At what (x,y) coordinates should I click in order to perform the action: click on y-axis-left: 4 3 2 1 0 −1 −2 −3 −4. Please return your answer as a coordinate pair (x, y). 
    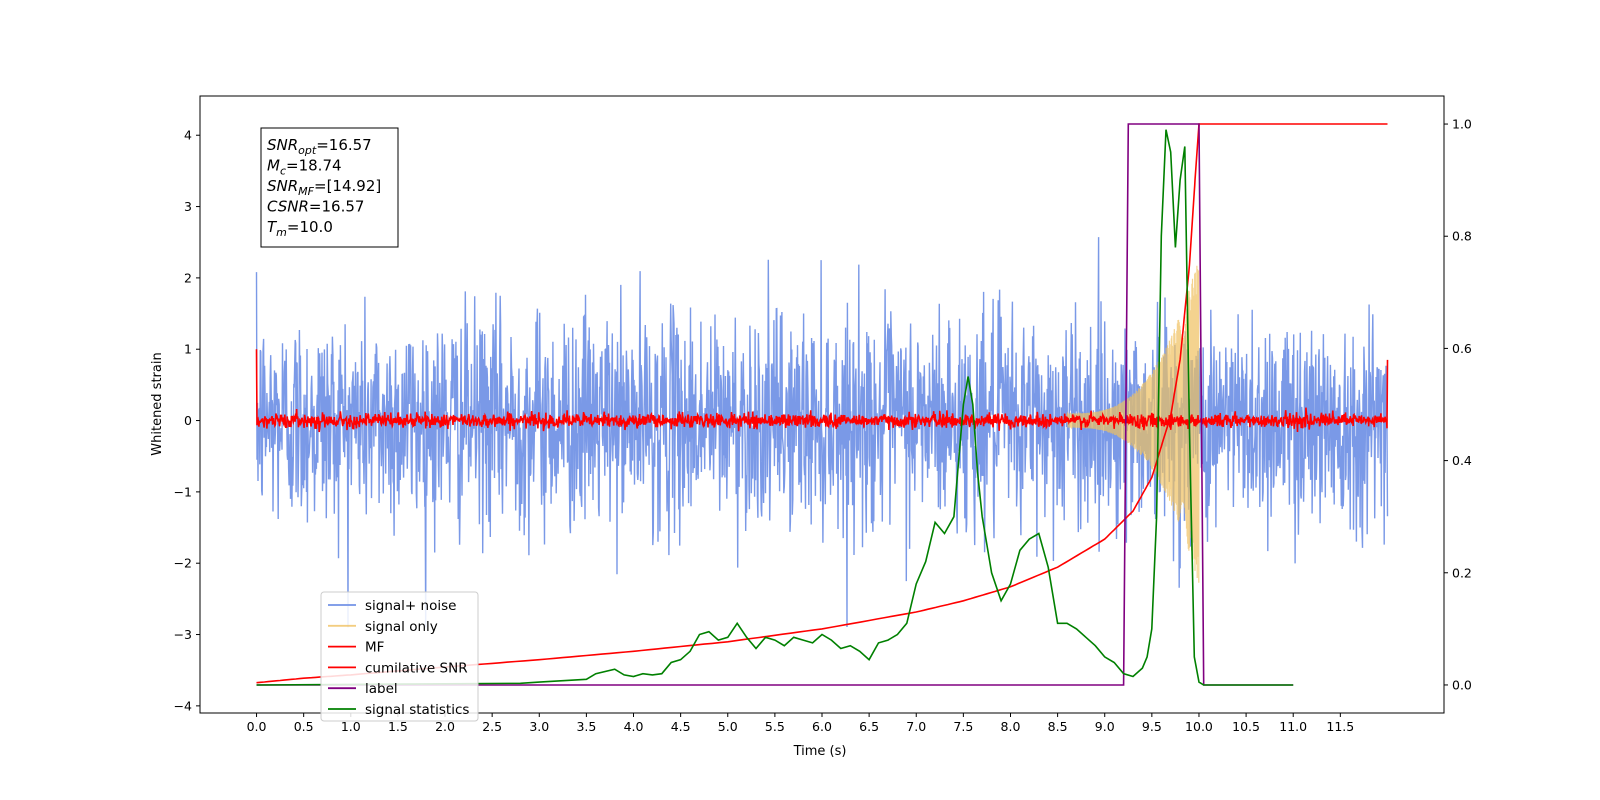
    Looking at the image, I should click on (187, 420).